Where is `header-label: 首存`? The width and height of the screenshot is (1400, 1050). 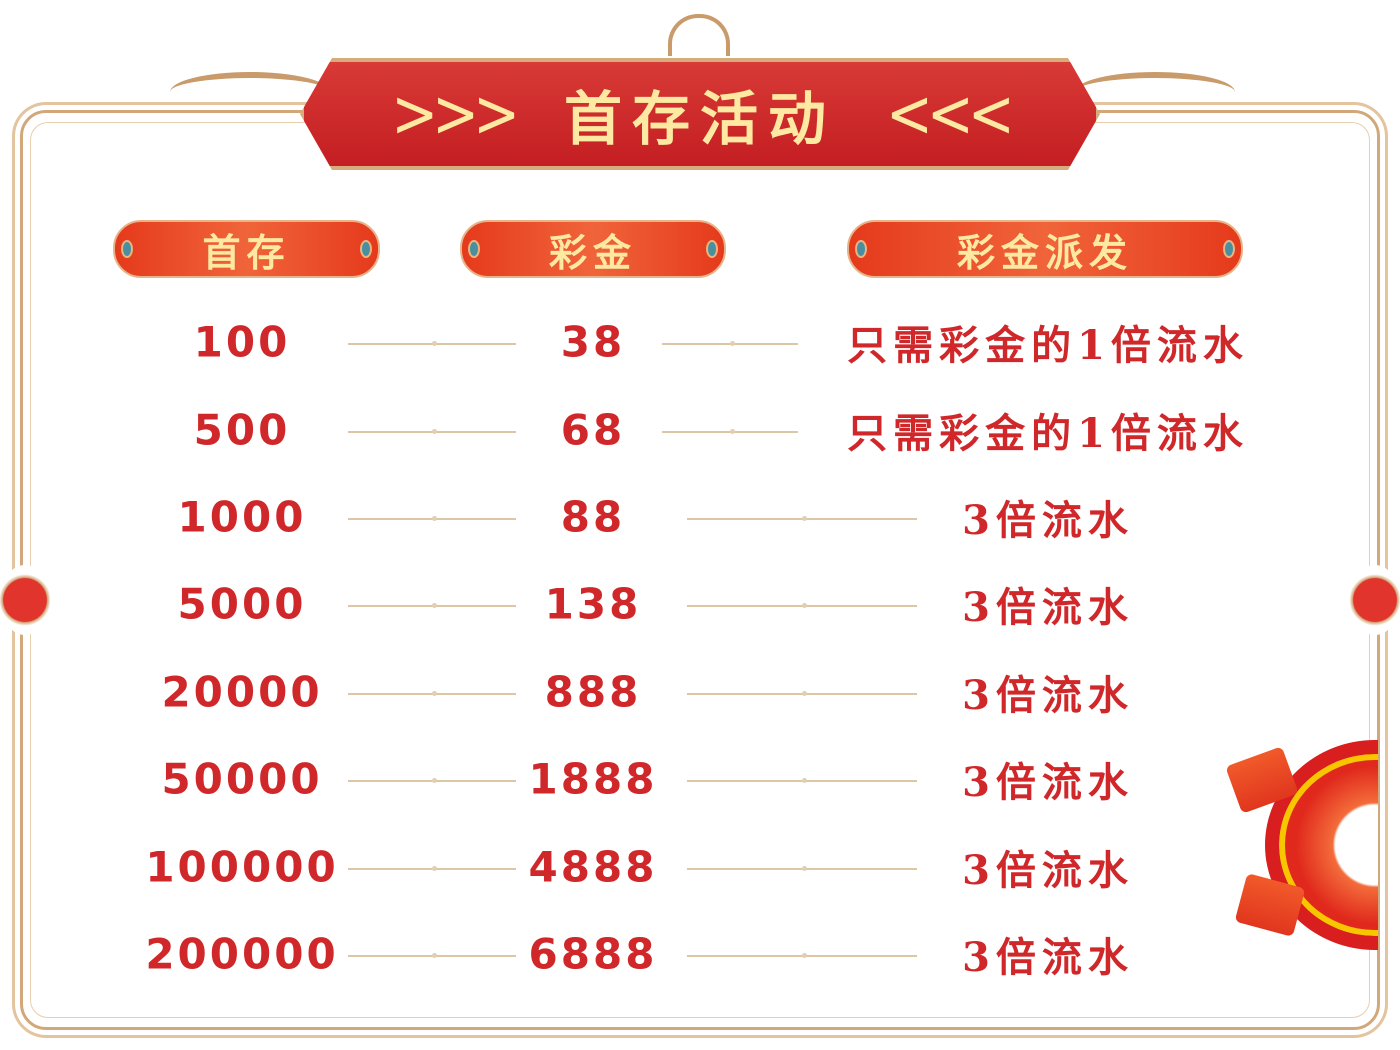 header-label: 首存 is located at coordinates (246, 252).